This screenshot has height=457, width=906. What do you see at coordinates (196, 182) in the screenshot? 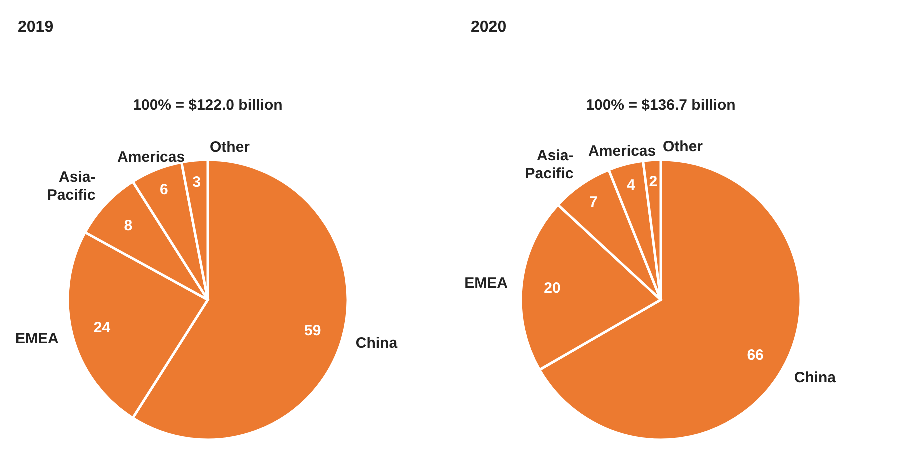
I see `data-label: 3` at bounding box center [196, 182].